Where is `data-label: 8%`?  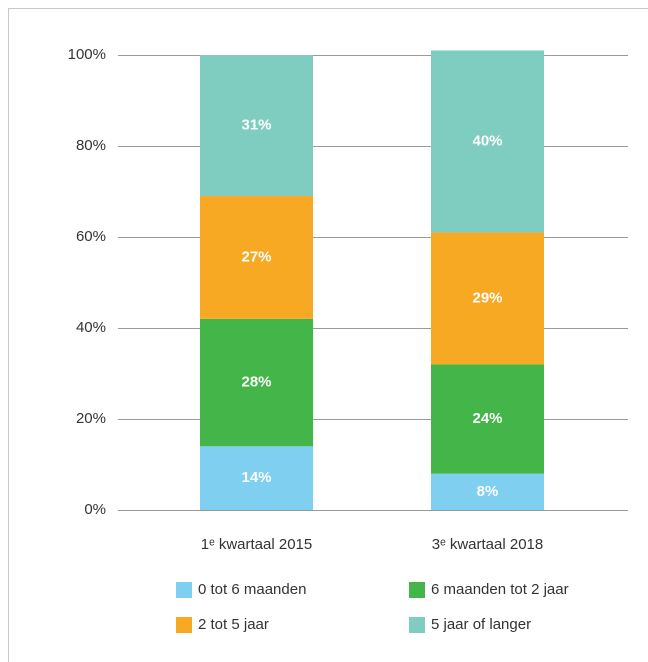 data-label: 8% is located at coordinates (488, 491).